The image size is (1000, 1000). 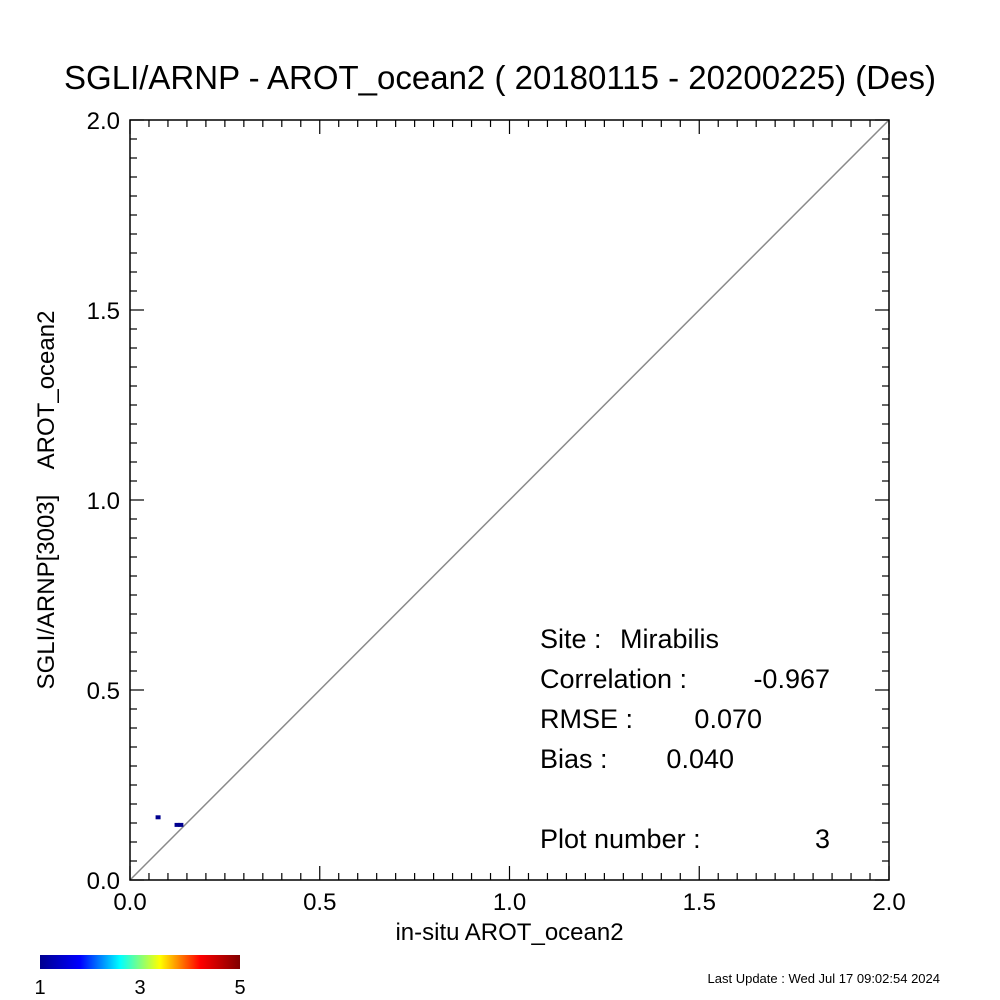 I want to click on y-axis-label: SGLI/ARNP[3003] AROT_ocean2, so click(x=46, y=500).